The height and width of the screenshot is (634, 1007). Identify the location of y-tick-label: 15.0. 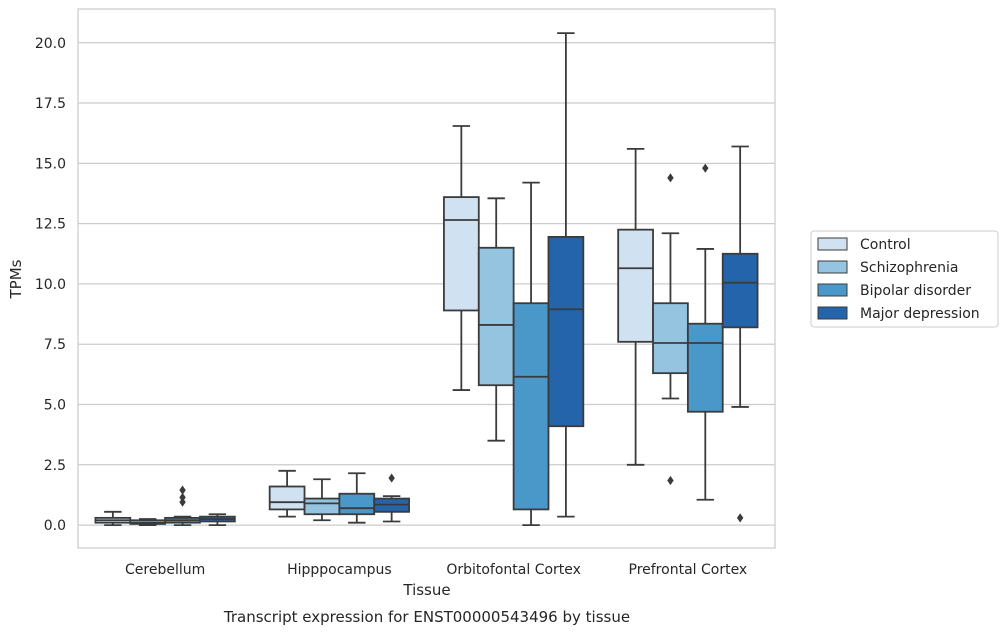
(50, 164).